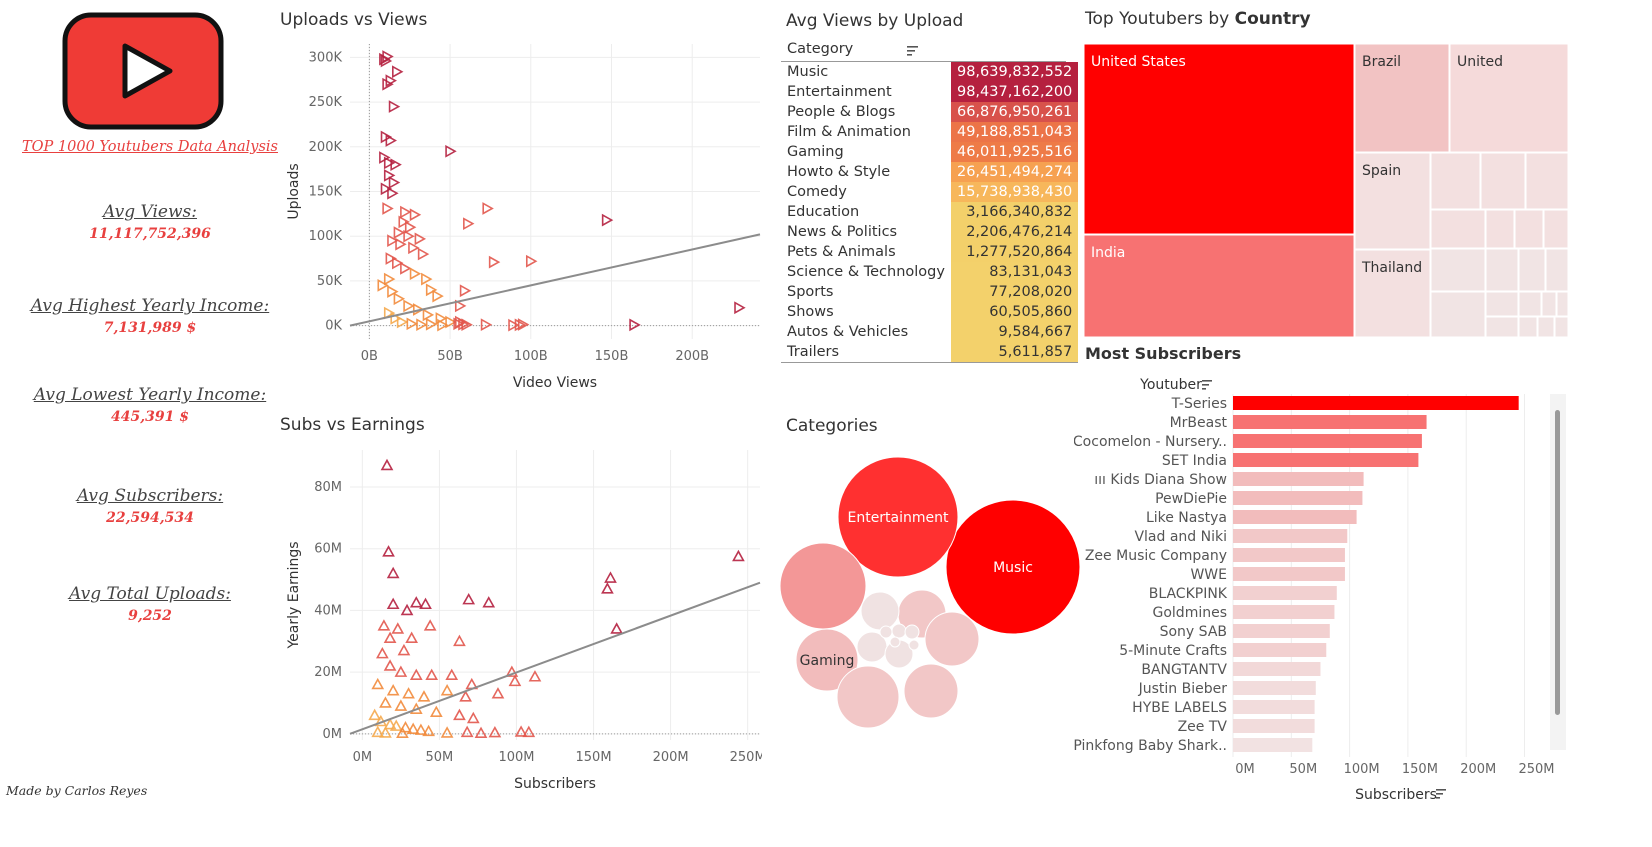 This screenshot has height=847, width=1652. What do you see at coordinates (930, 72) in the screenshot?
I see `category-row: Music 98,639,832,552` at bounding box center [930, 72].